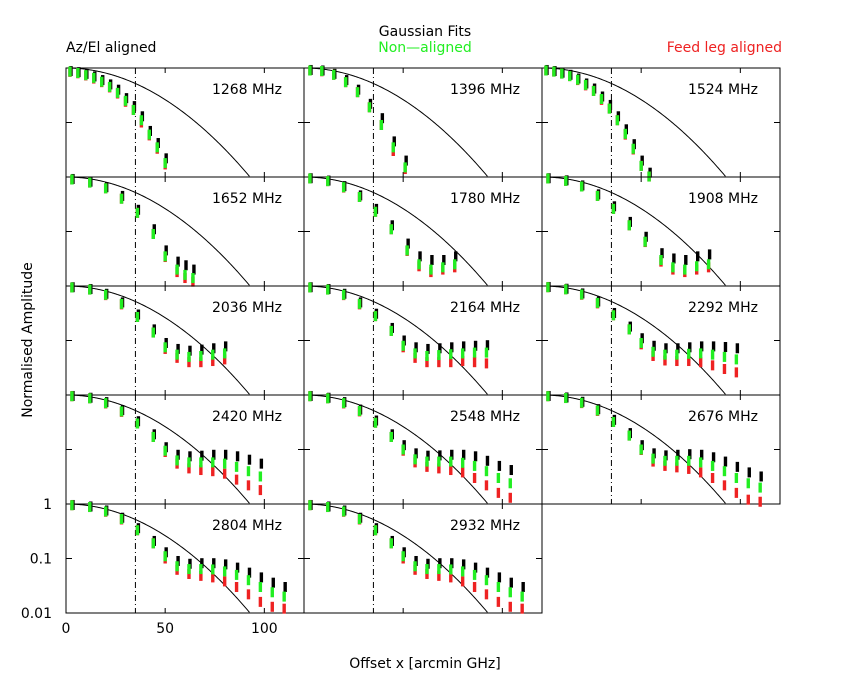  I want to click on x-tick-label: 0, so click(66, 629).